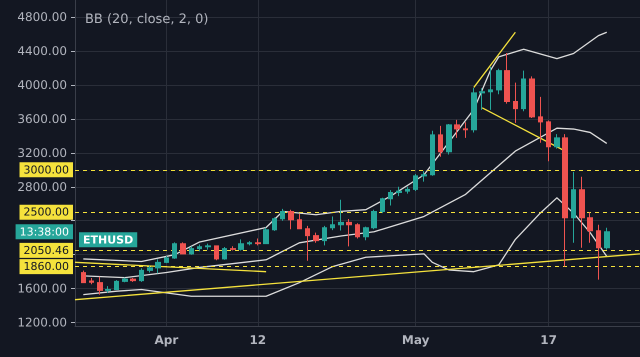 This screenshot has width=640, height=357. I want to click on x-tick-label: 12, so click(257, 340).